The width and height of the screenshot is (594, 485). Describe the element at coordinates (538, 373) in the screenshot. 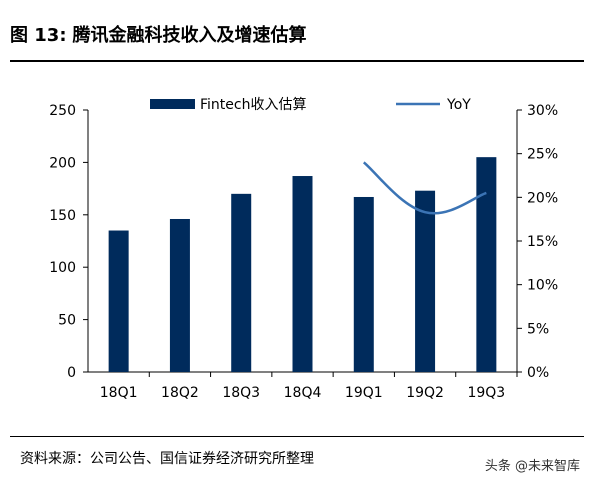

I see `right-tick-label: 0%` at that location.